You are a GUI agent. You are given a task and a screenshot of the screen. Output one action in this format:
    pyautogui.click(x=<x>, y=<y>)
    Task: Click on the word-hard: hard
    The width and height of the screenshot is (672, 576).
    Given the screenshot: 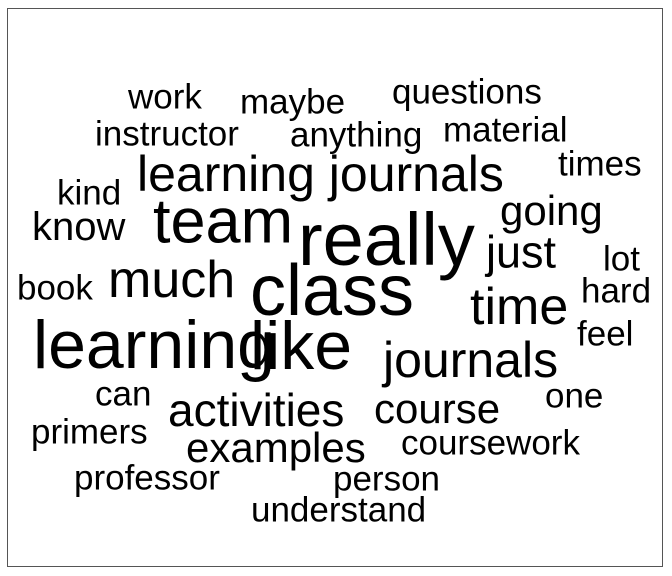 What is the action you would take?
    pyautogui.click(x=616, y=291)
    